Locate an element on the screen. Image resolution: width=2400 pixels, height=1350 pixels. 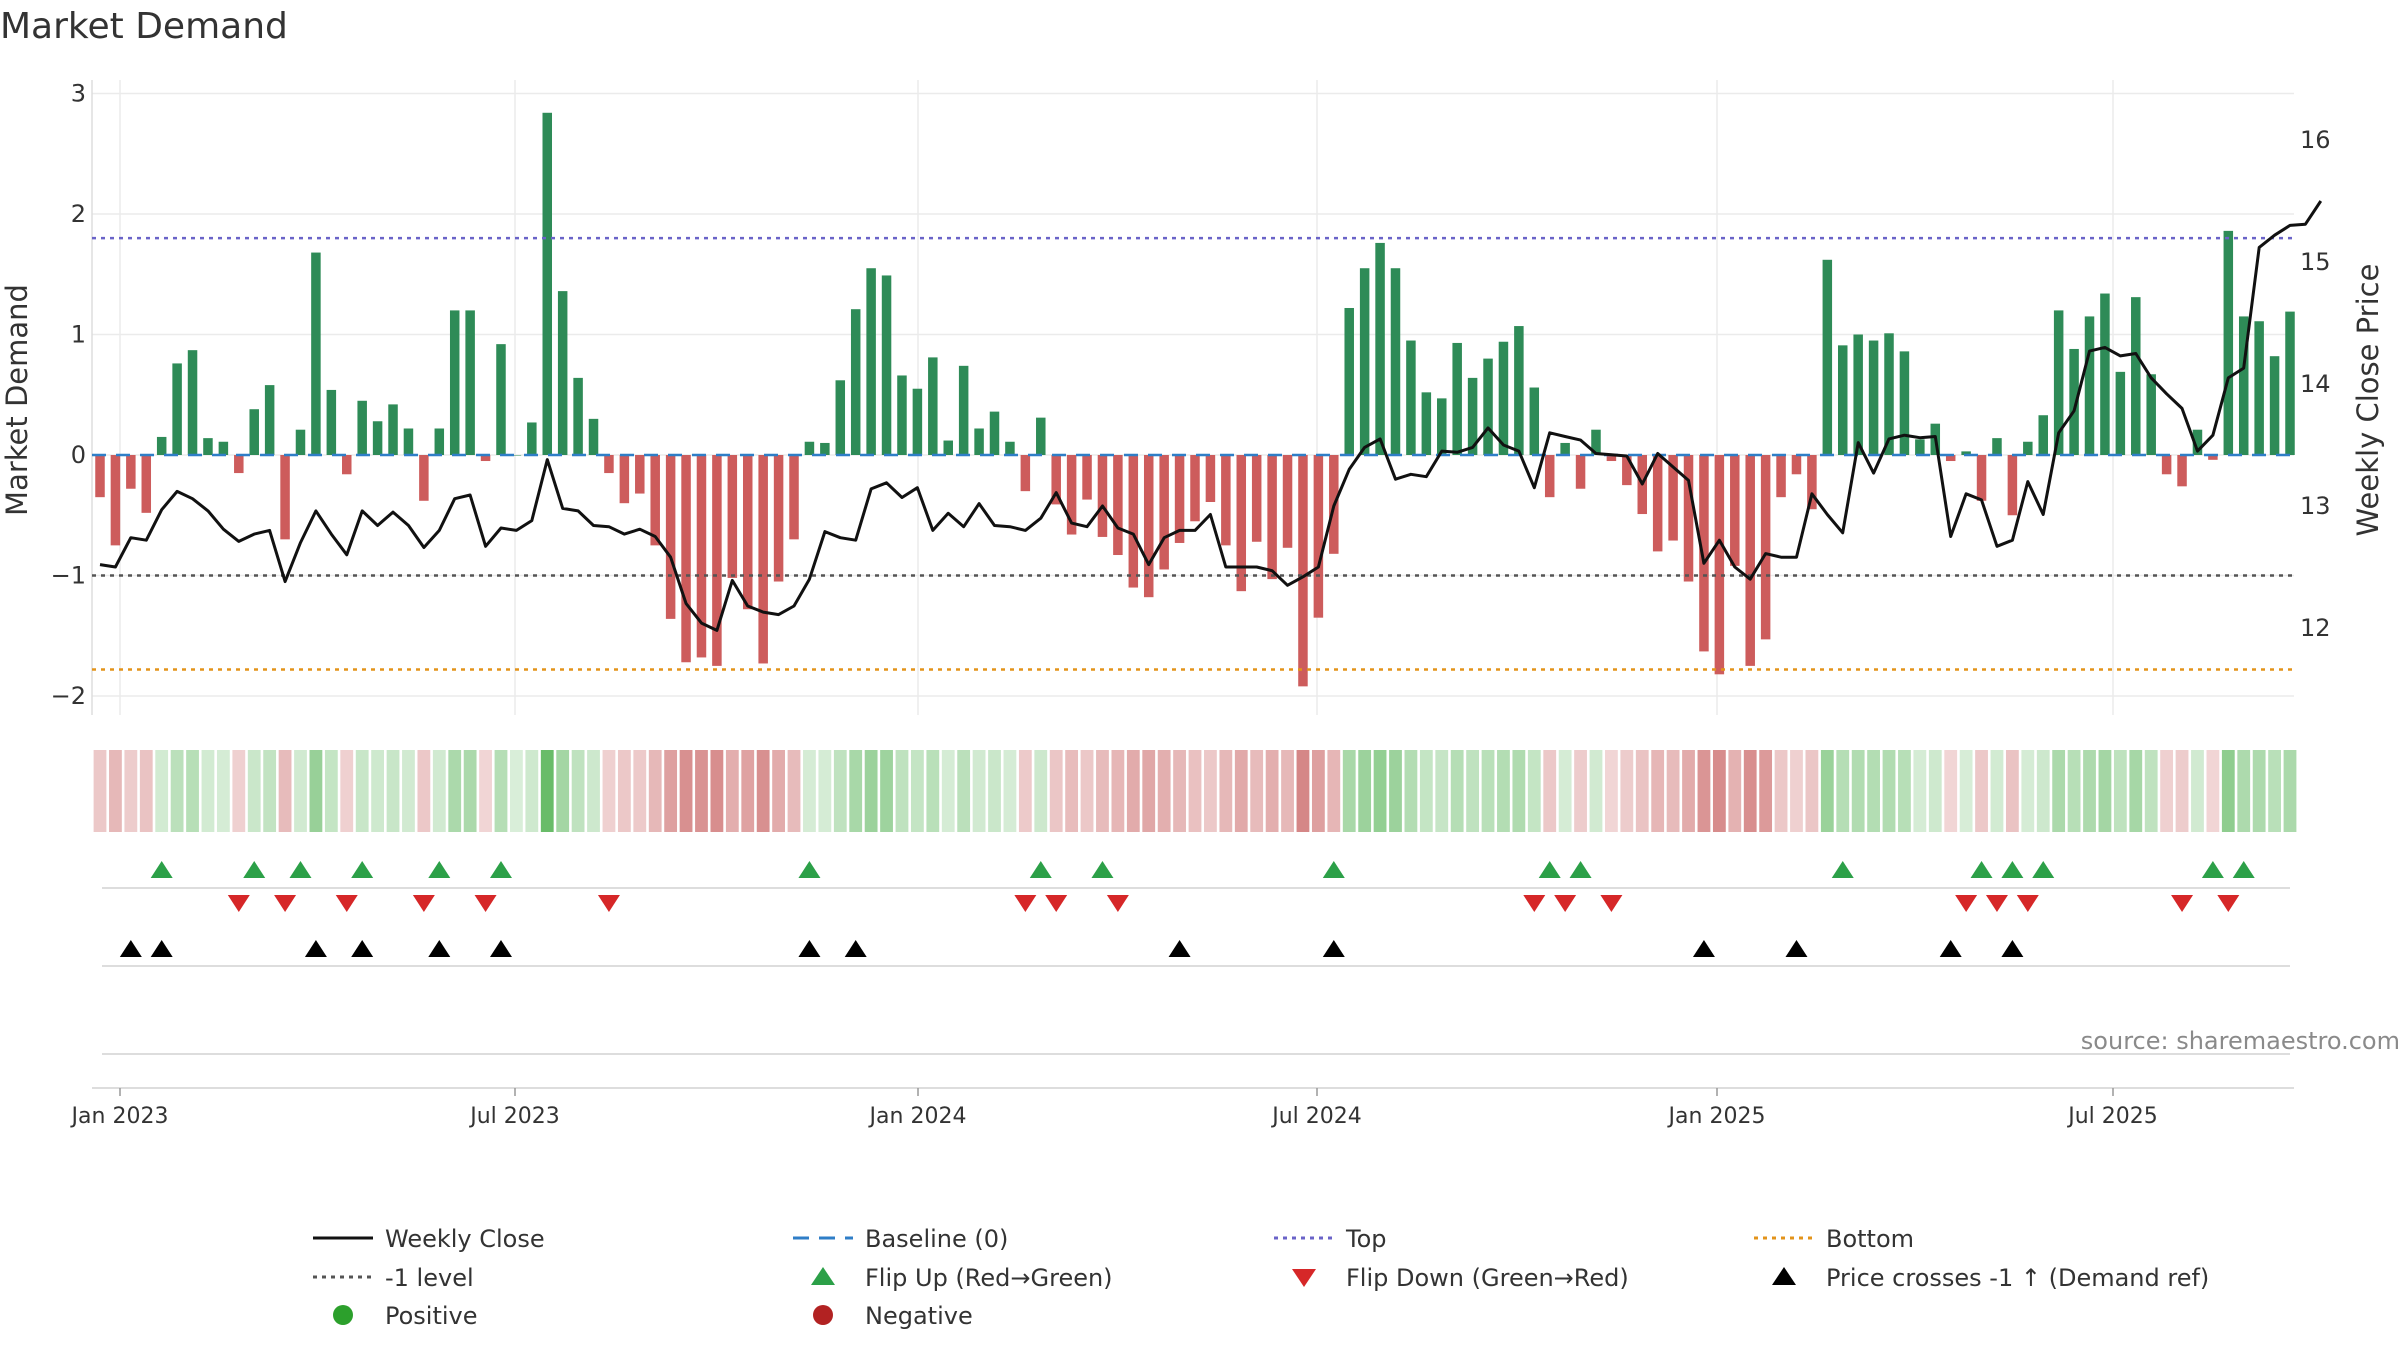
legend-label: Top is located at coordinates (1366, 1239).